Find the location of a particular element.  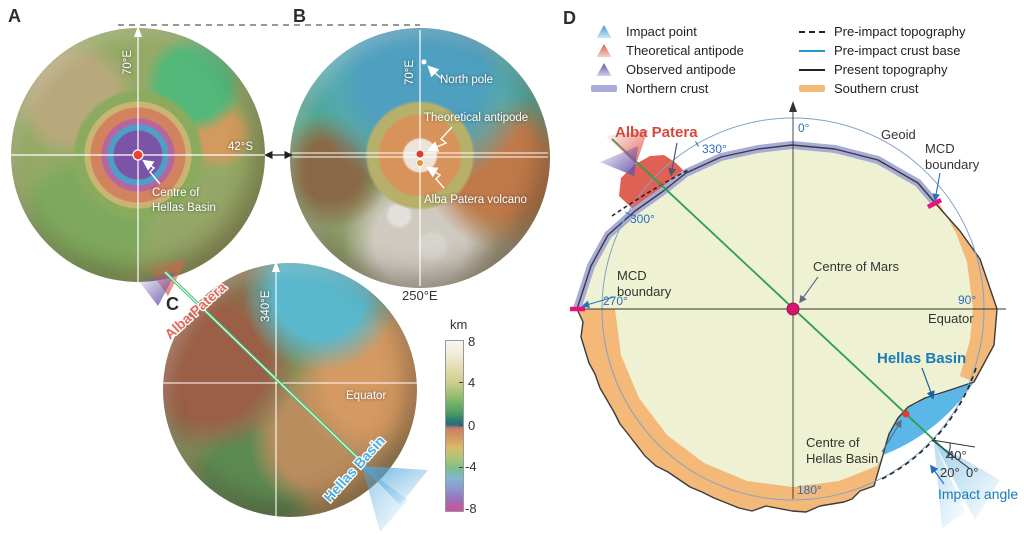

legend-label: Observed antipode is located at coordinates (681, 69).